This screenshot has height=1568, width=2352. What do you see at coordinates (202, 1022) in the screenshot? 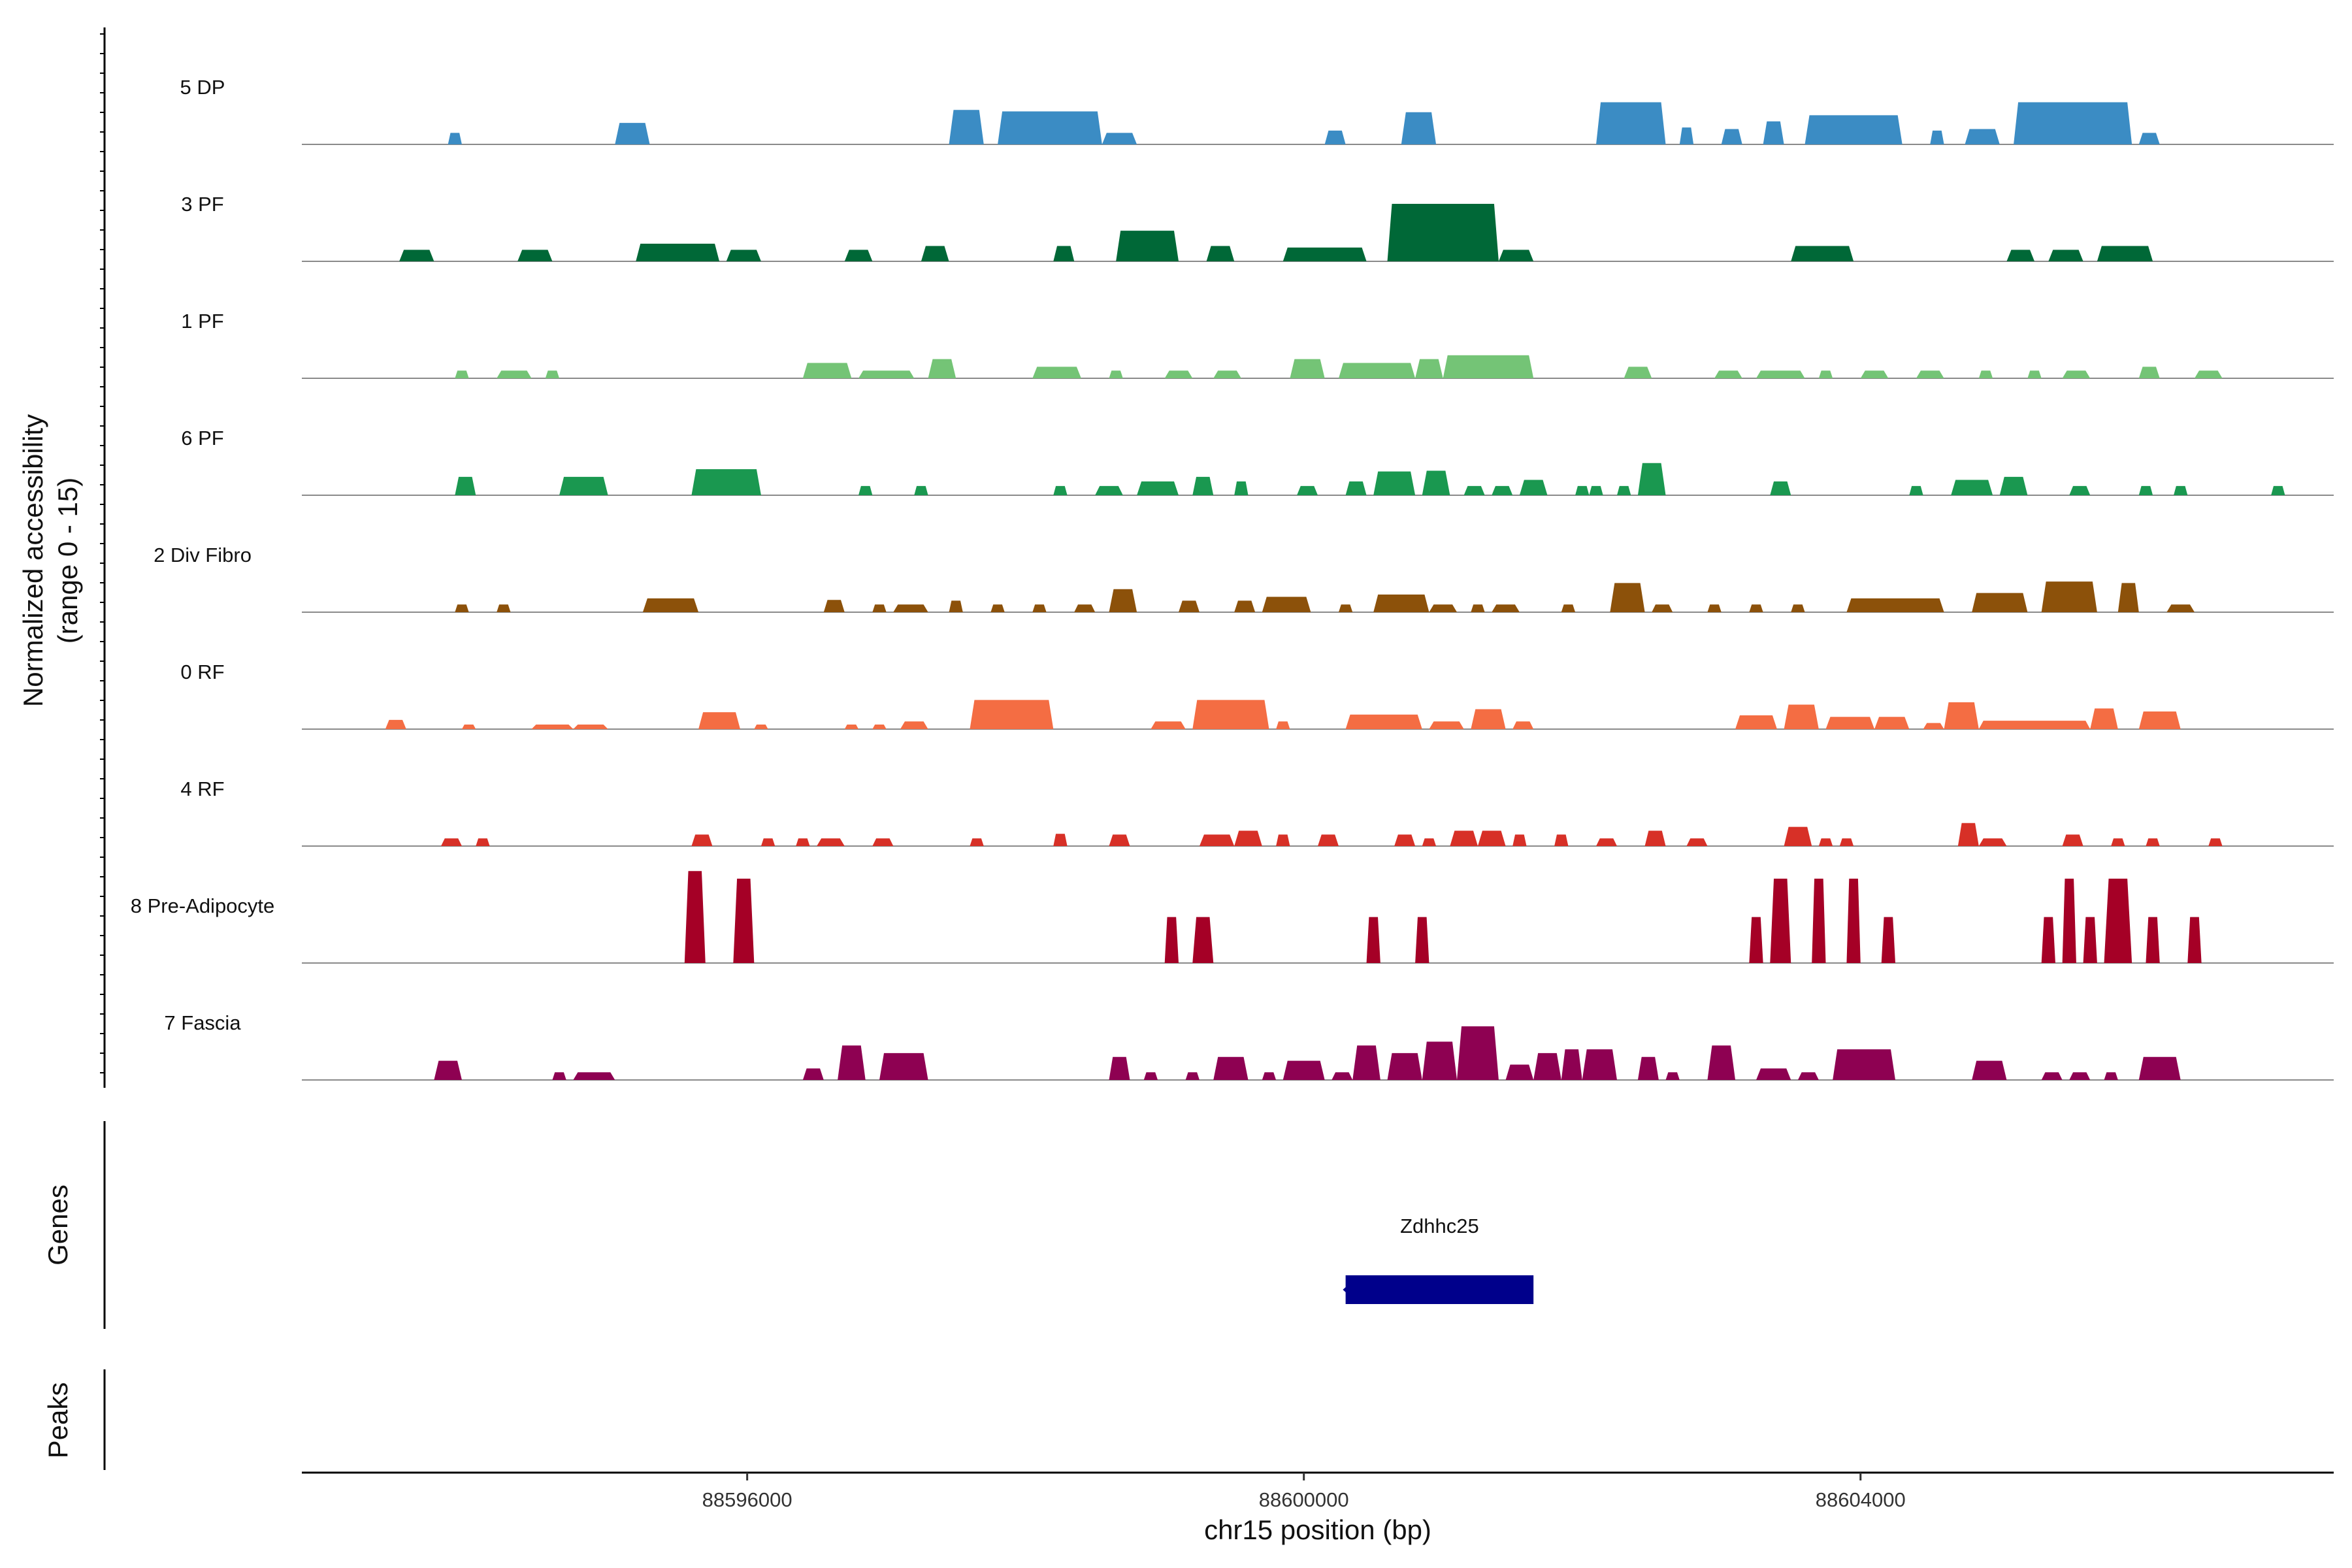
I see `track-label: 7 Fascia` at bounding box center [202, 1022].